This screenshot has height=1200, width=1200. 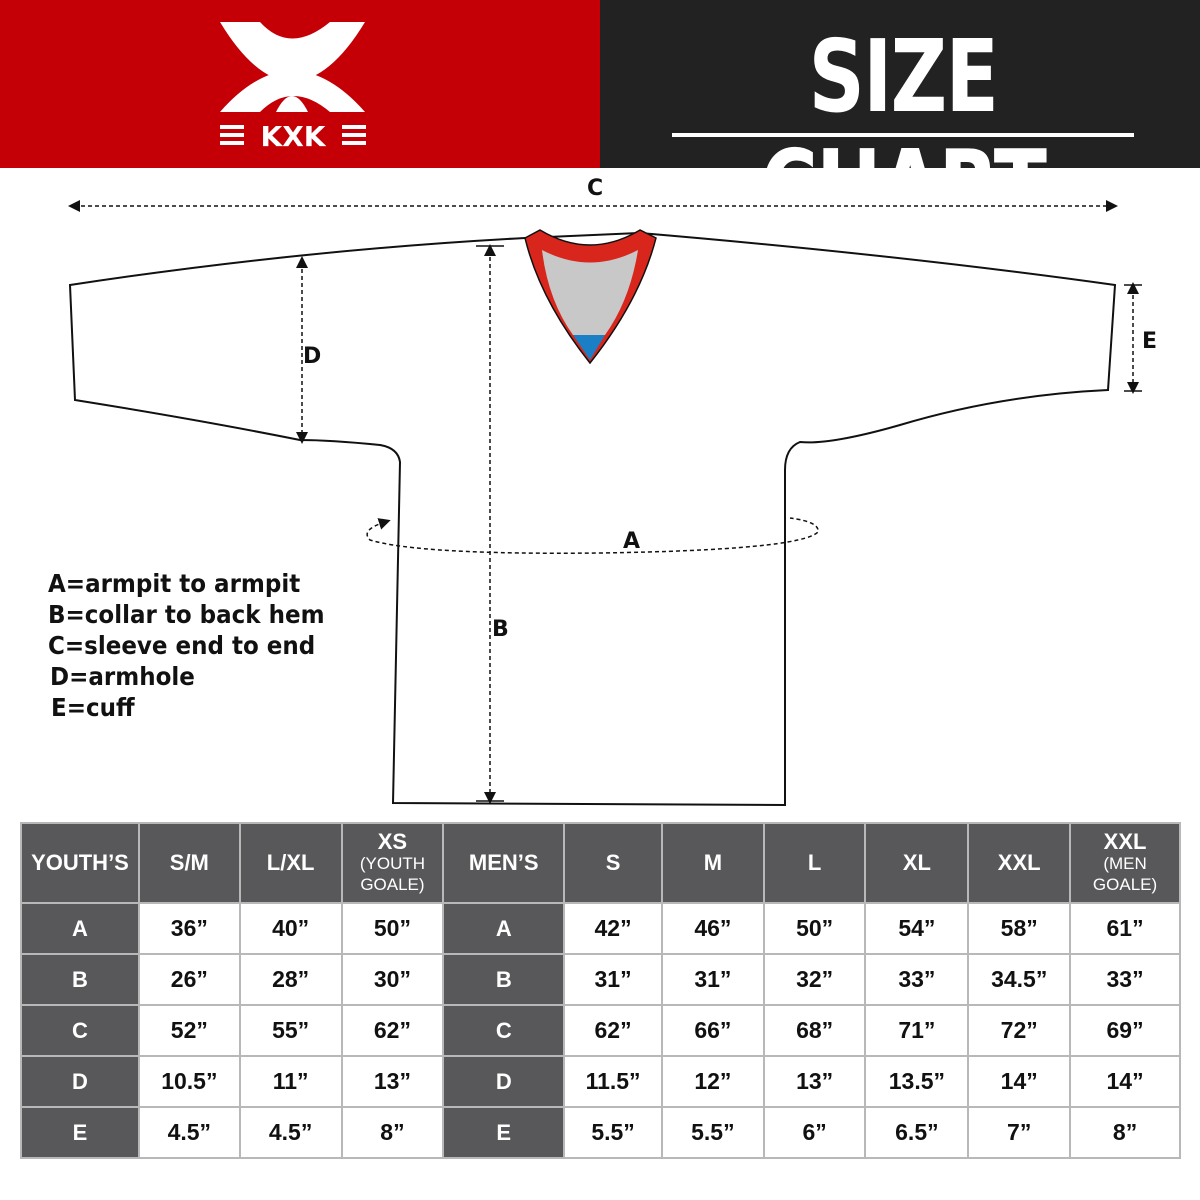 I want to click on men-size-cell: 62”, so click(x=613, y=1030).